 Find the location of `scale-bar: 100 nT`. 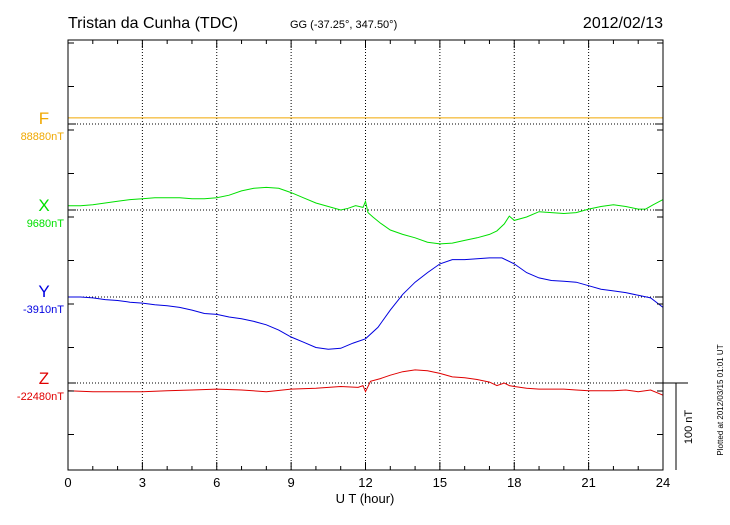

scale-bar: 100 nT is located at coordinates (679, 426).